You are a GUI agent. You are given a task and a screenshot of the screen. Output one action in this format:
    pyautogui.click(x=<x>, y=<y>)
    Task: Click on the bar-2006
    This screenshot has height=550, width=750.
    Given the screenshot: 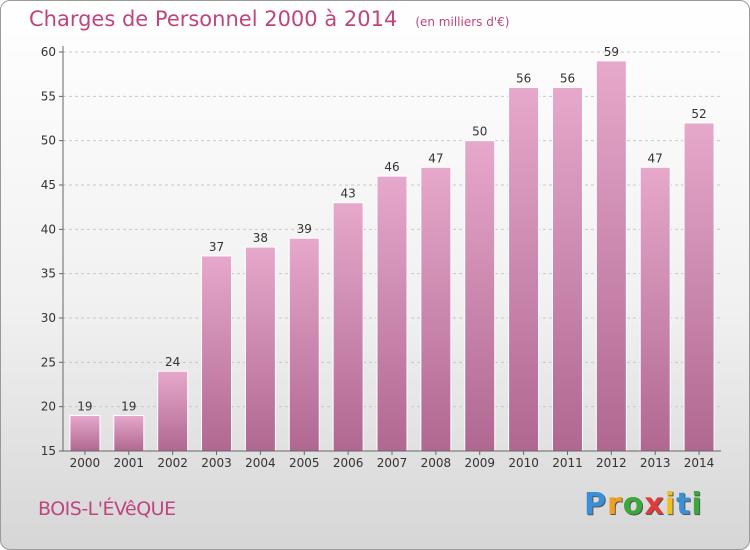 What is the action you would take?
    pyautogui.click(x=348, y=327)
    